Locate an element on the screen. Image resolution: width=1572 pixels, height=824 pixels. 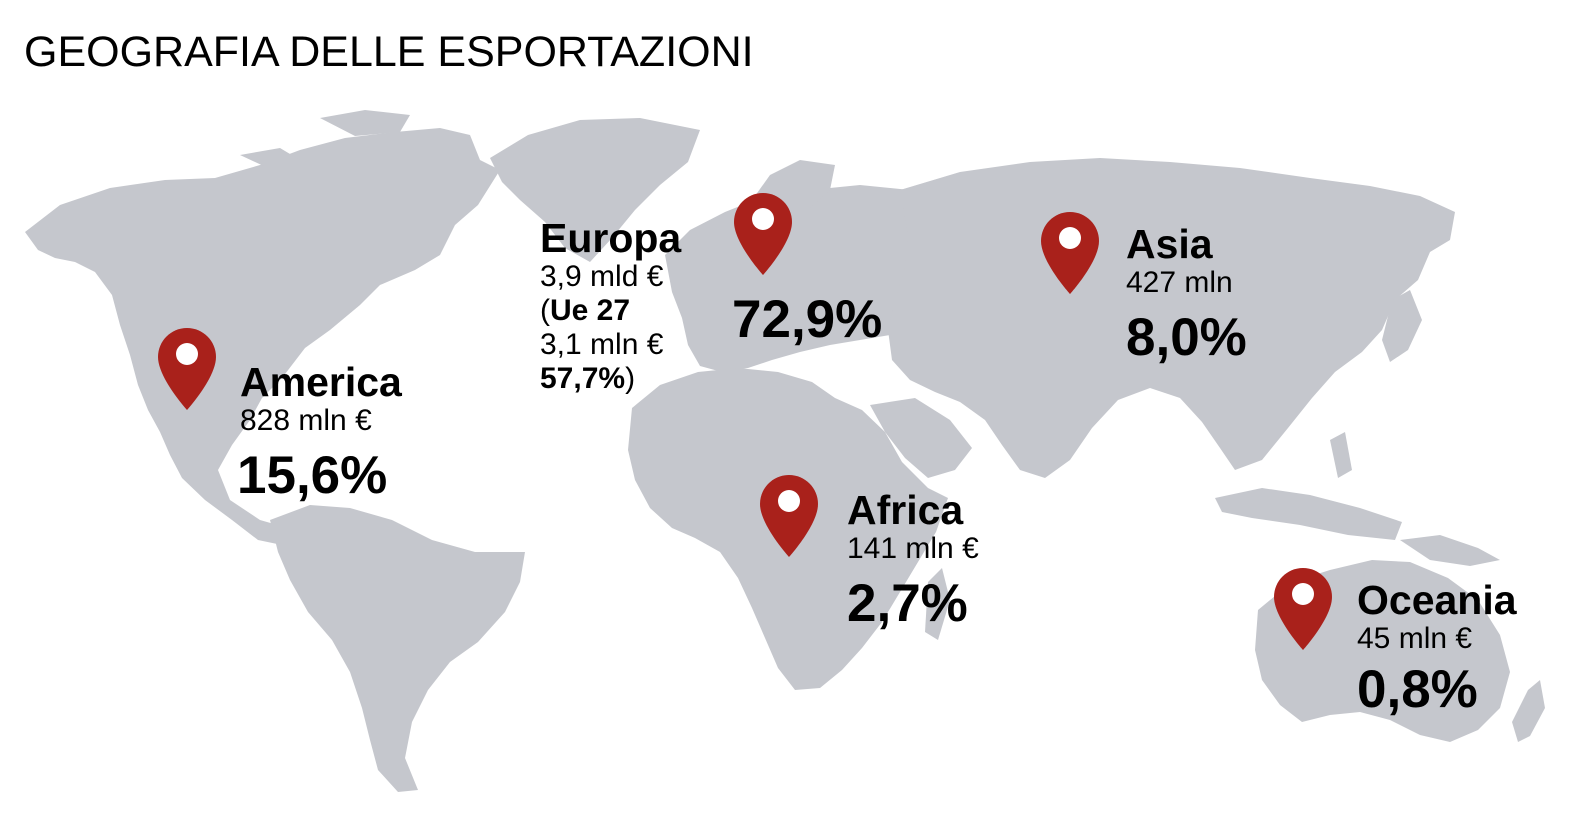
region-label-america: America 828 mln € 15,6% is located at coordinates (319, 432).